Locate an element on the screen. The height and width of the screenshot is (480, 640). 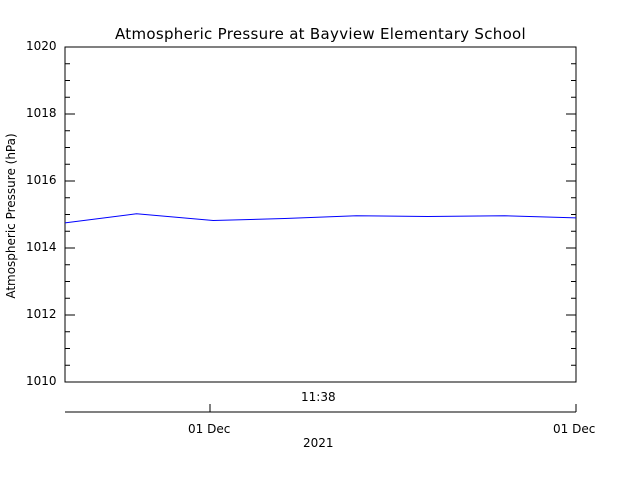
y-tick-label: 1020 is located at coordinates (41, 46).